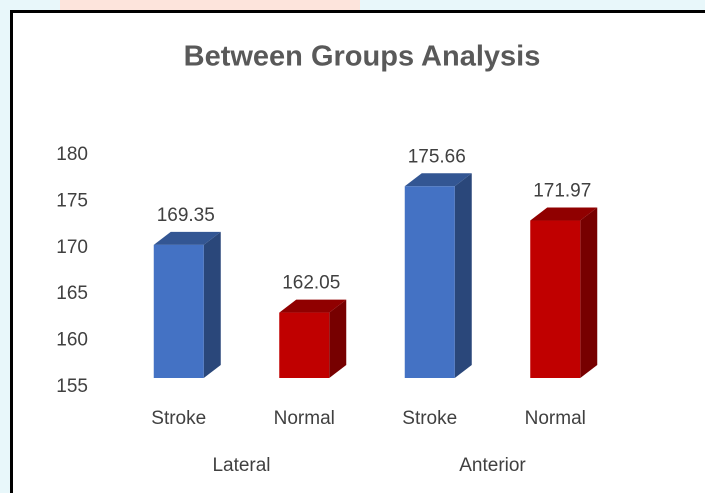 The image size is (705, 493). What do you see at coordinates (72, 247) in the screenshot?
I see `y-tick-label: 170` at bounding box center [72, 247].